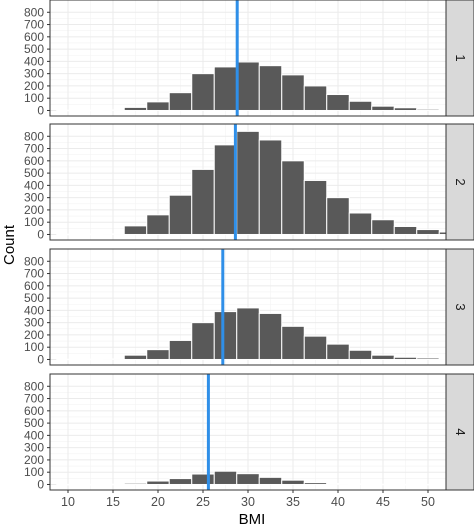  I want to click on facet-strip-label: 2, so click(460, 181).